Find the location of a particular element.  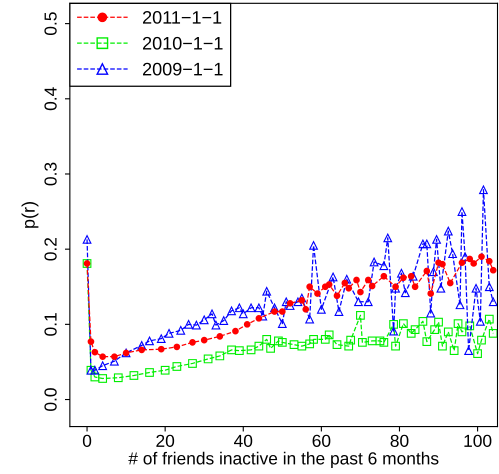

y-tick-label: 0.2 is located at coordinates (50, 249).